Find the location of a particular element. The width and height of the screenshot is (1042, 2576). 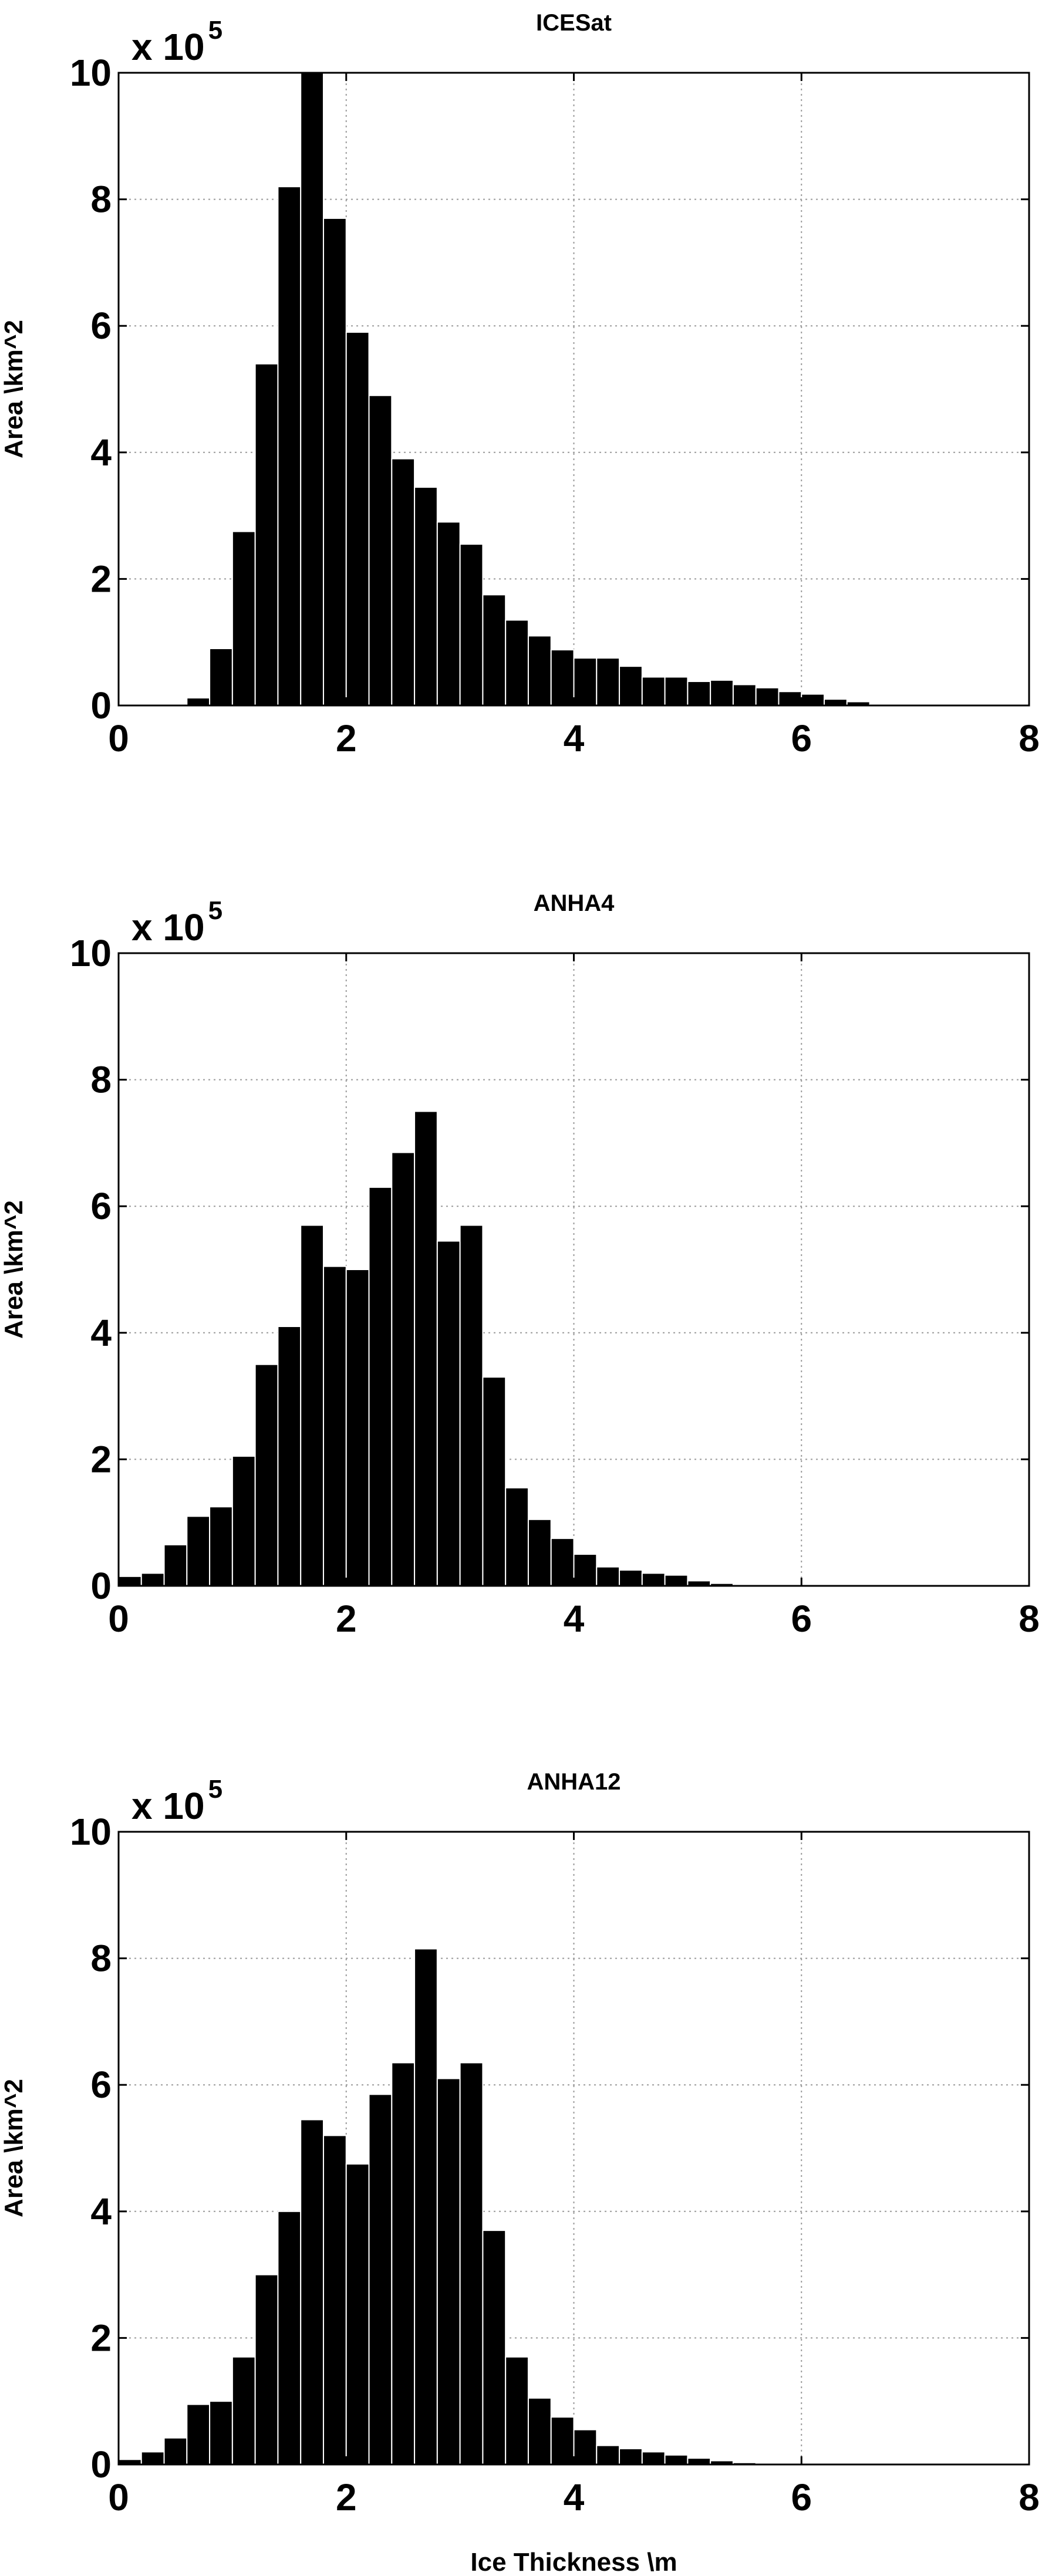

x-axis-label: Ice Thickness \m is located at coordinates (573, 2562).